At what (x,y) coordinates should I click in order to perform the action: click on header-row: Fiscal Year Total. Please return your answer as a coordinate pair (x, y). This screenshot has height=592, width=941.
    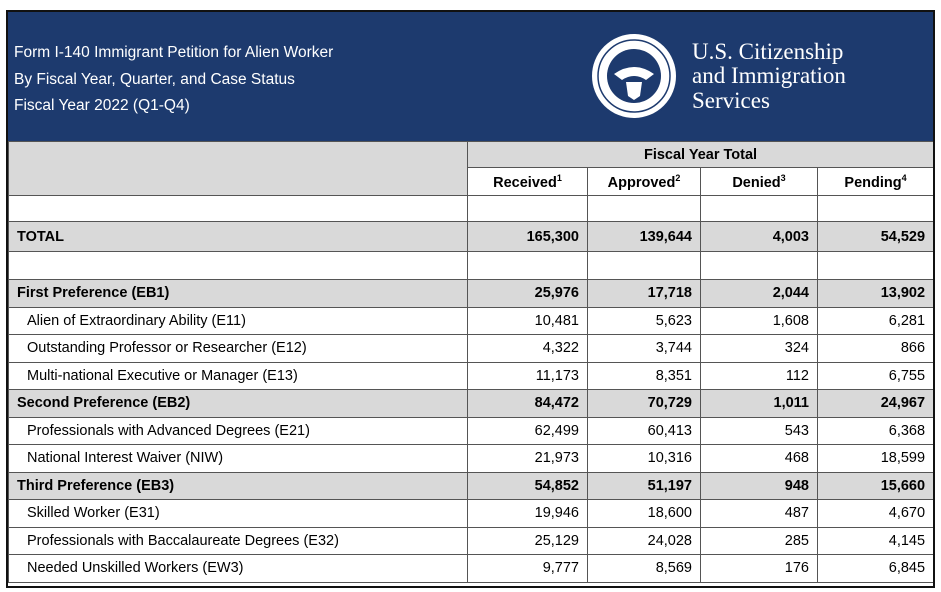
    Looking at the image, I should click on (470, 168).